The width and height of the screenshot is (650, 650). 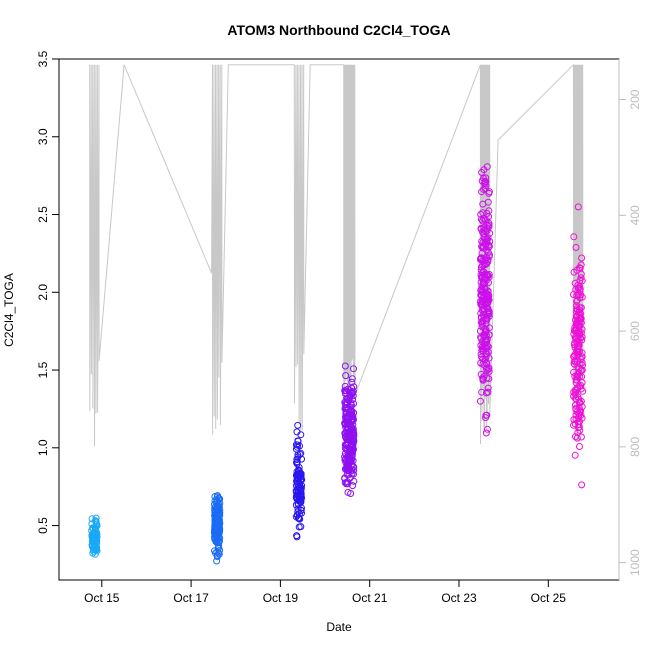 What do you see at coordinates (338, 30) in the screenshot?
I see `chart-title: ATOM3 Northbound C2Cl4_TOGA` at bounding box center [338, 30].